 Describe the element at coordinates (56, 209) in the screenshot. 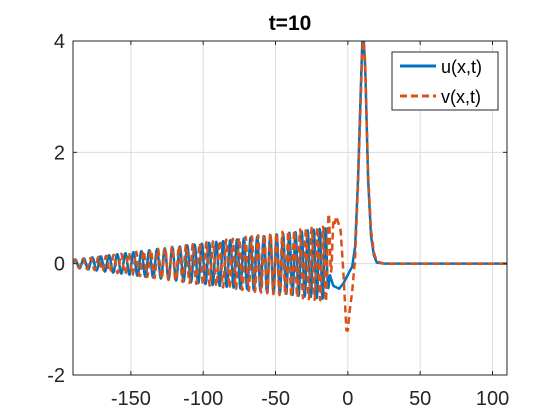

I see `y-tick-labels: -2 0 2 4` at that location.